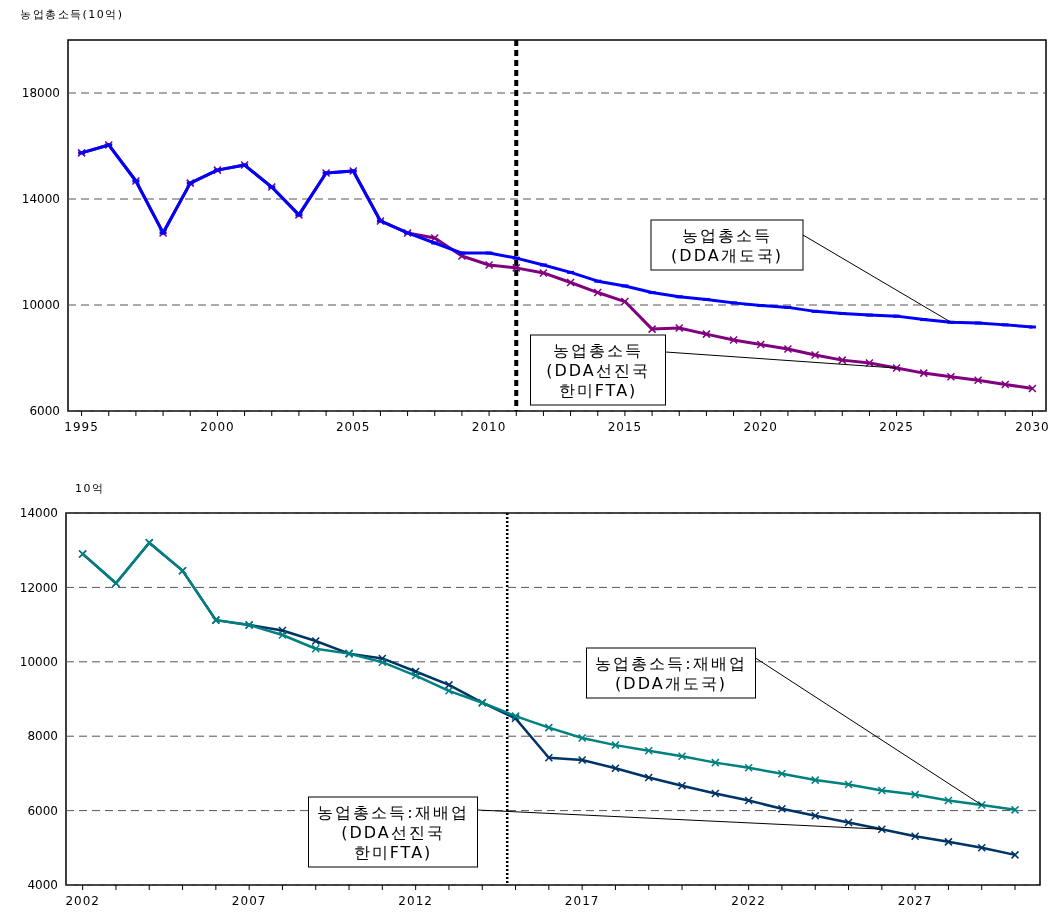 This screenshot has height=915, width=1051. I want to click on annotation: 농업총소득:재배업 (DDA개도국), so click(671, 673).